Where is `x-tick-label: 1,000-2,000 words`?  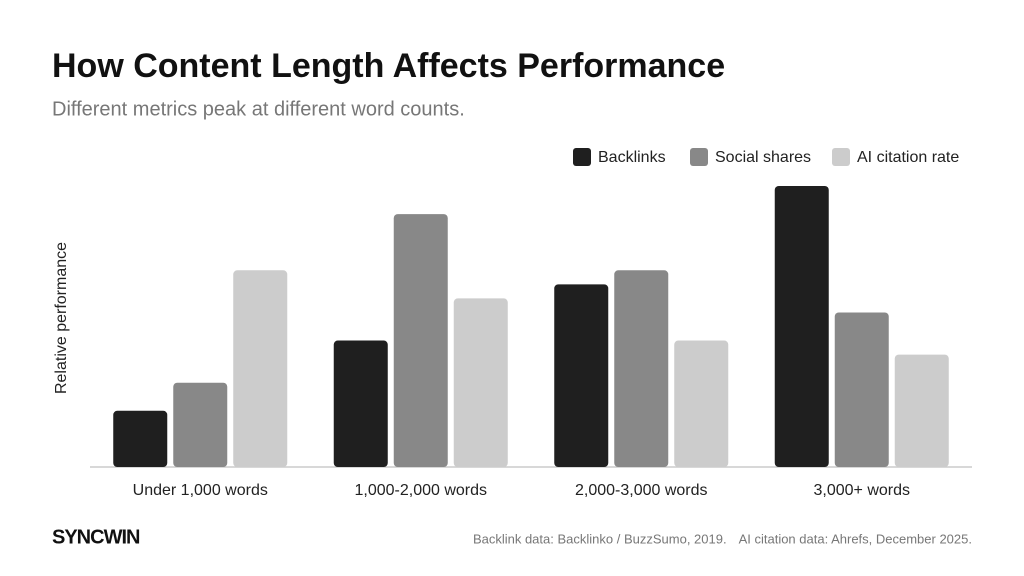
x-tick-label: 1,000-2,000 words is located at coordinates (420, 490).